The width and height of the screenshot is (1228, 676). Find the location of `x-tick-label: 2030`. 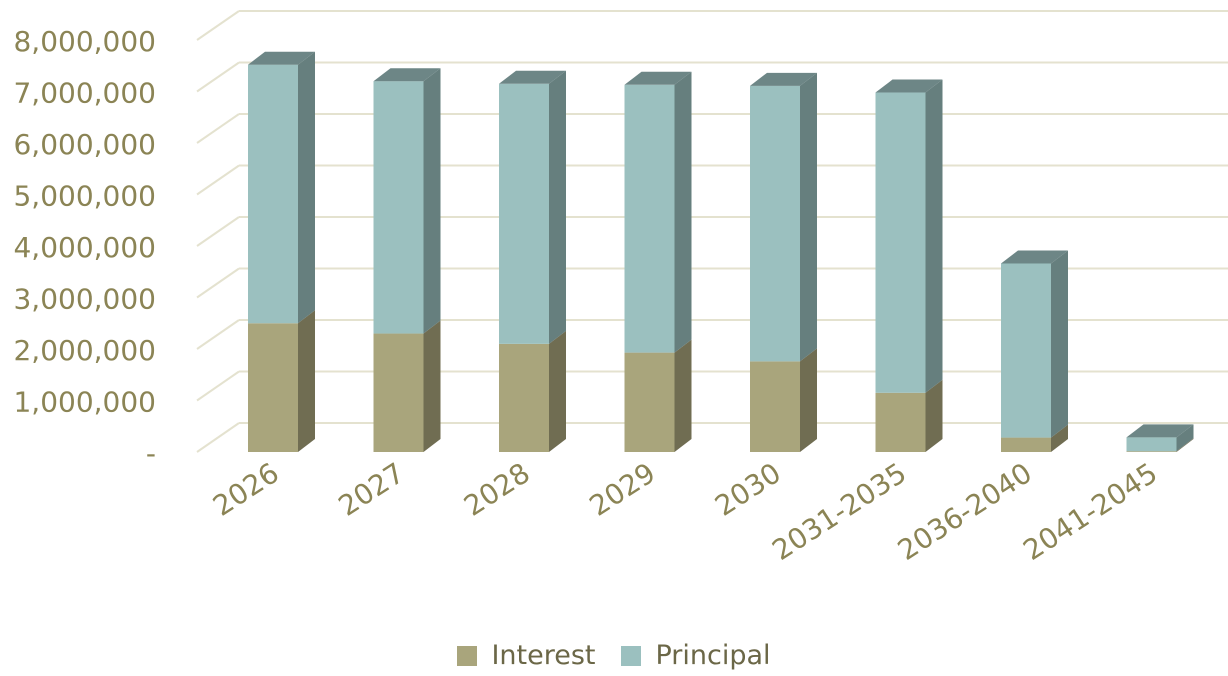

x-tick-label: 2030 is located at coordinates (748, 489).